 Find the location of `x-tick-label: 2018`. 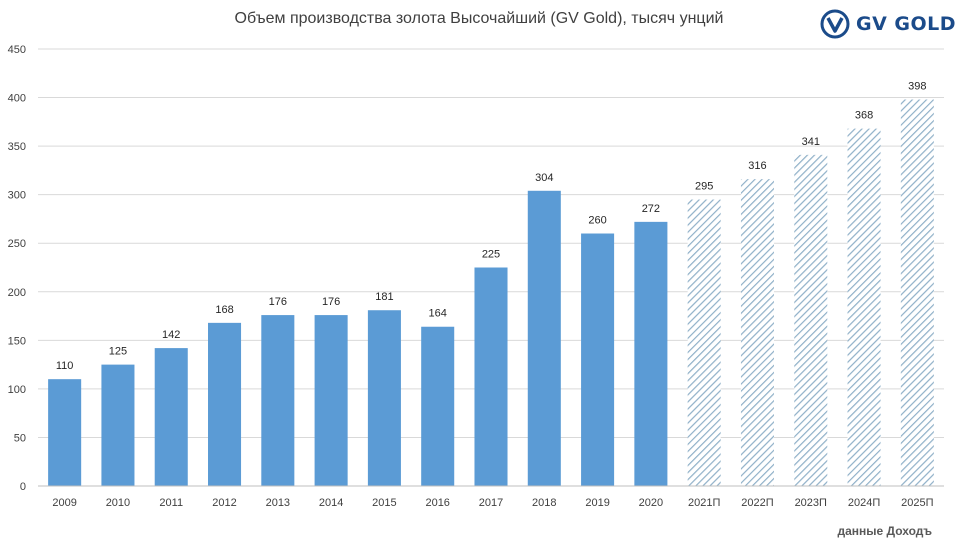

x-tick-label: 2018 is located at coordinates (544, 503).